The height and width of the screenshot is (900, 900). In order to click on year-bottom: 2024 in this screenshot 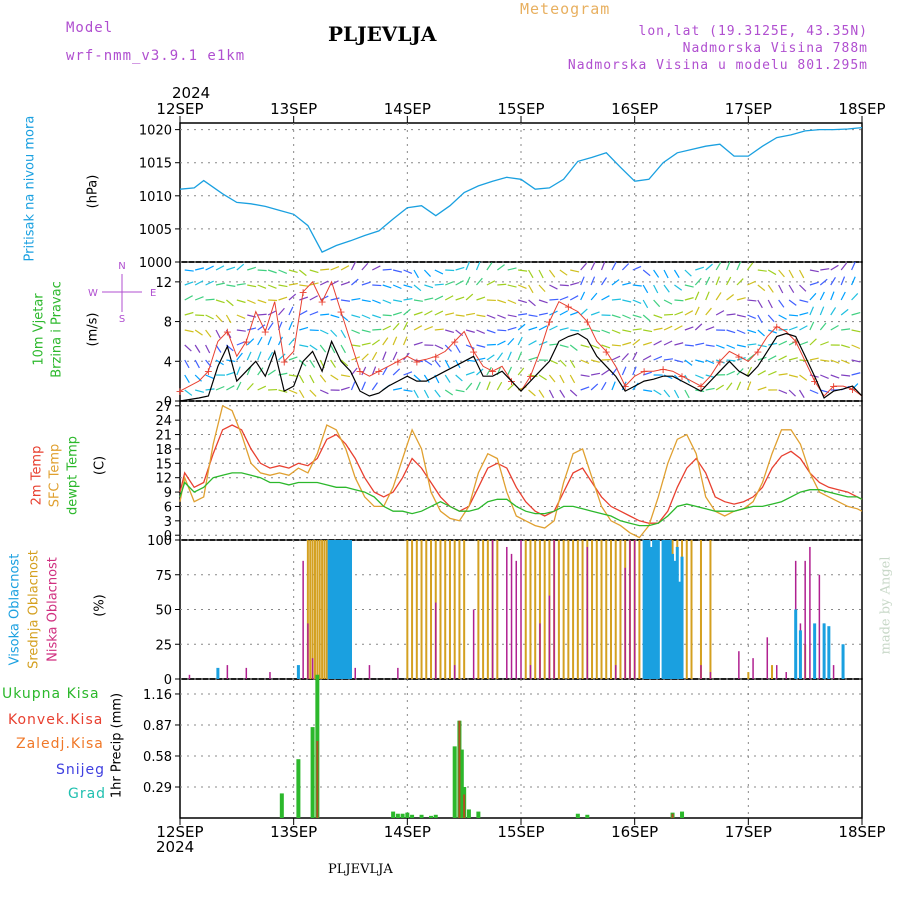, I will do `click(175, 847)`.